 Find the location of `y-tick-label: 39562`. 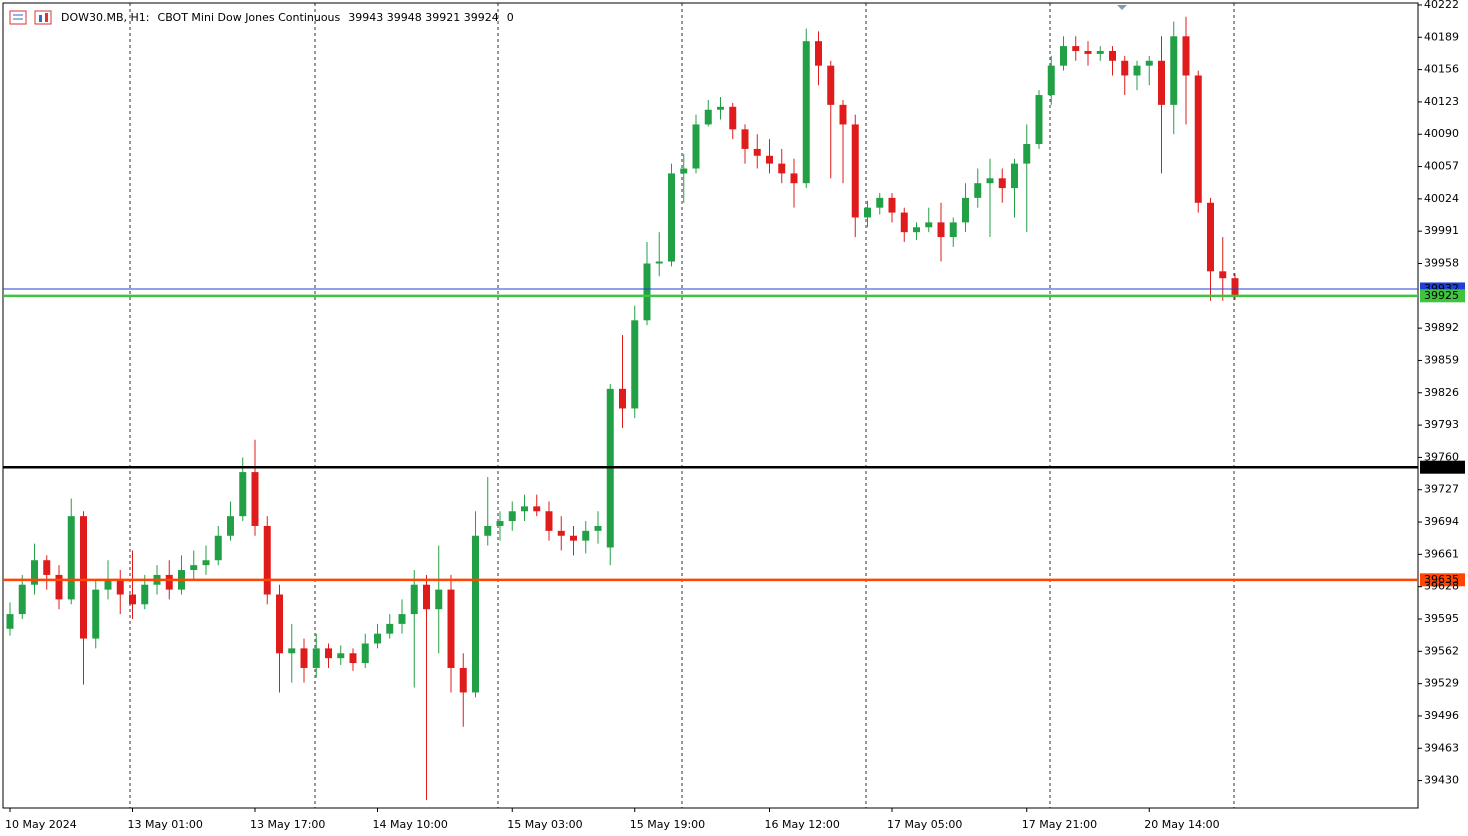

y-tick-label: 39562 is located at coordinates (1441, 650).